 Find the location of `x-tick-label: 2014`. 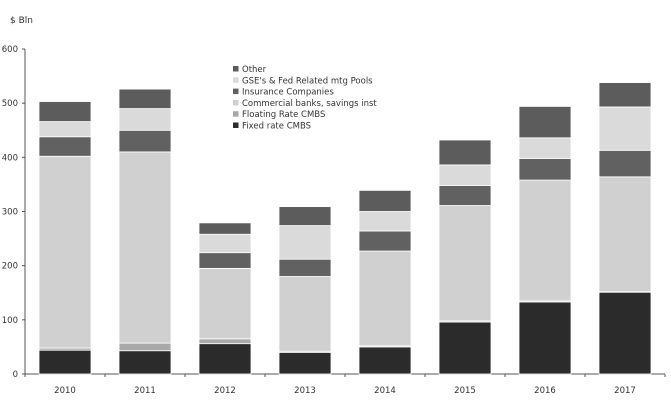

x-tick-label: 2014 is located at coordinates (385, 391).